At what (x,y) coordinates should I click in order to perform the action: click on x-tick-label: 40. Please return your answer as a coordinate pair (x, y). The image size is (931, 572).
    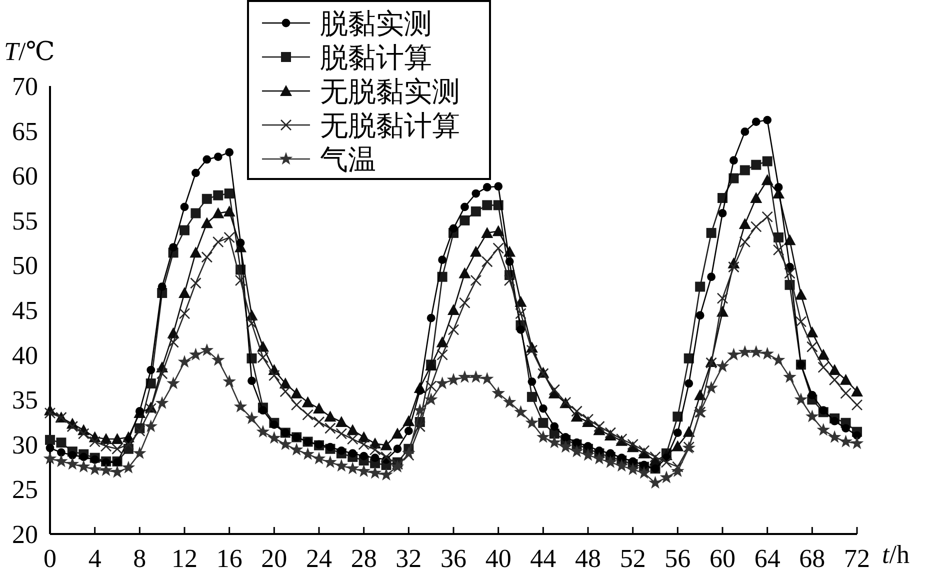
    Looking at the image, I should click on (498, 558).